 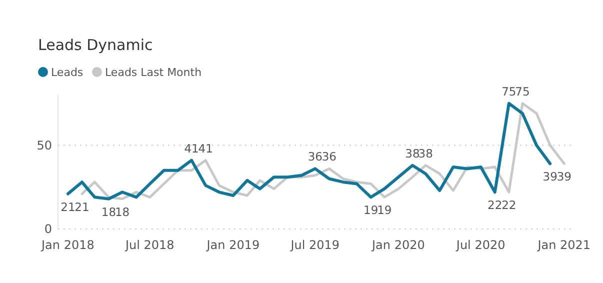 What do you see at coordinates (233, 245) in the screenshot?
I see `x-tick-label: Jan 2019` at bounding box center [233, 245].